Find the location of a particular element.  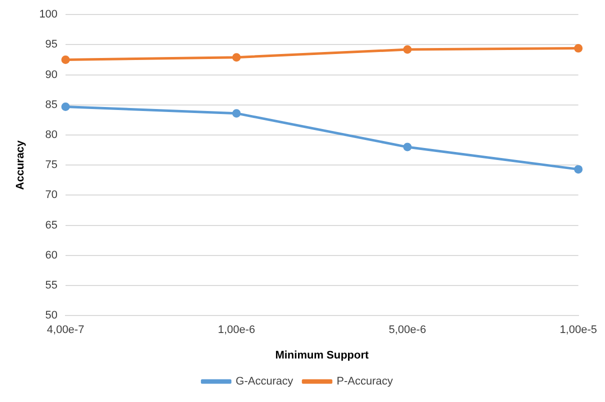

x-tick-label: 4,00e-7 is located at coordinates (65, 330).